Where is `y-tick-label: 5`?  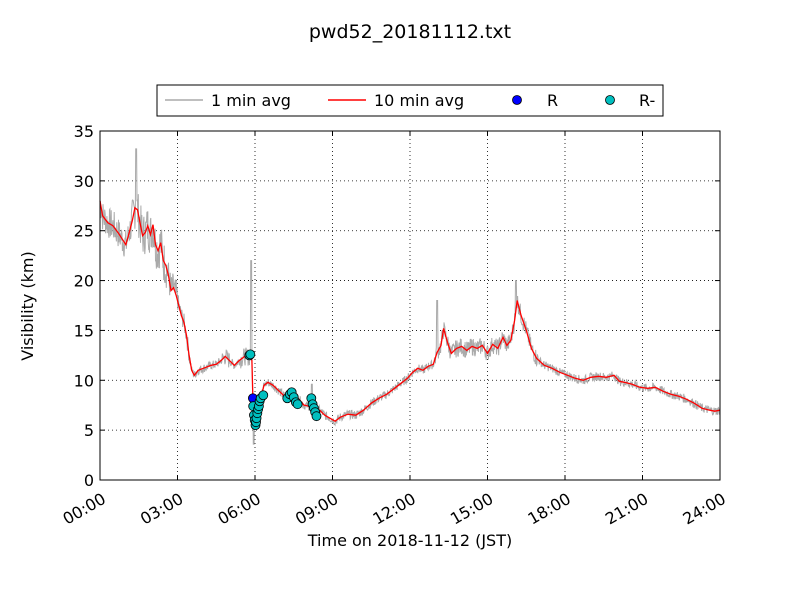 y-tick-label: 5 is located at coordinates (89, 430).